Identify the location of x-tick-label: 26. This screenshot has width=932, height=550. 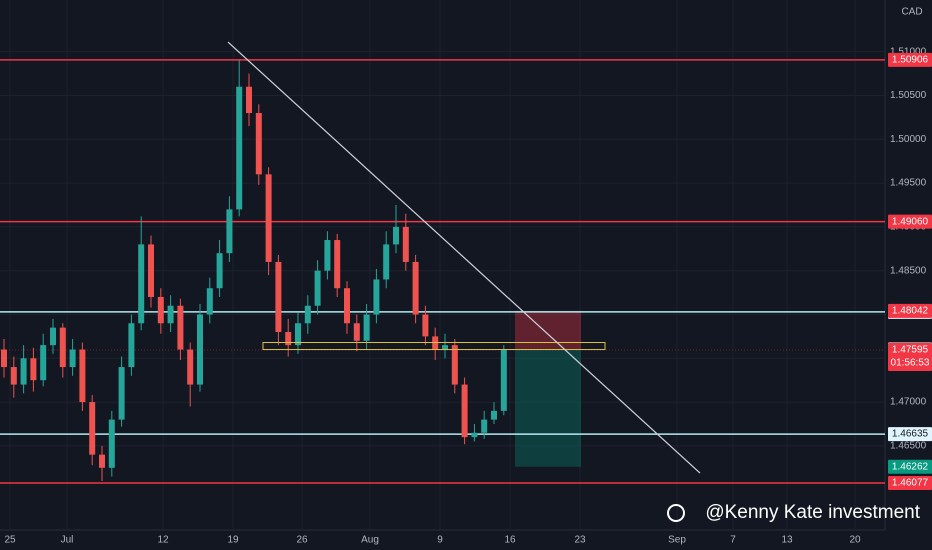
(302, 540).